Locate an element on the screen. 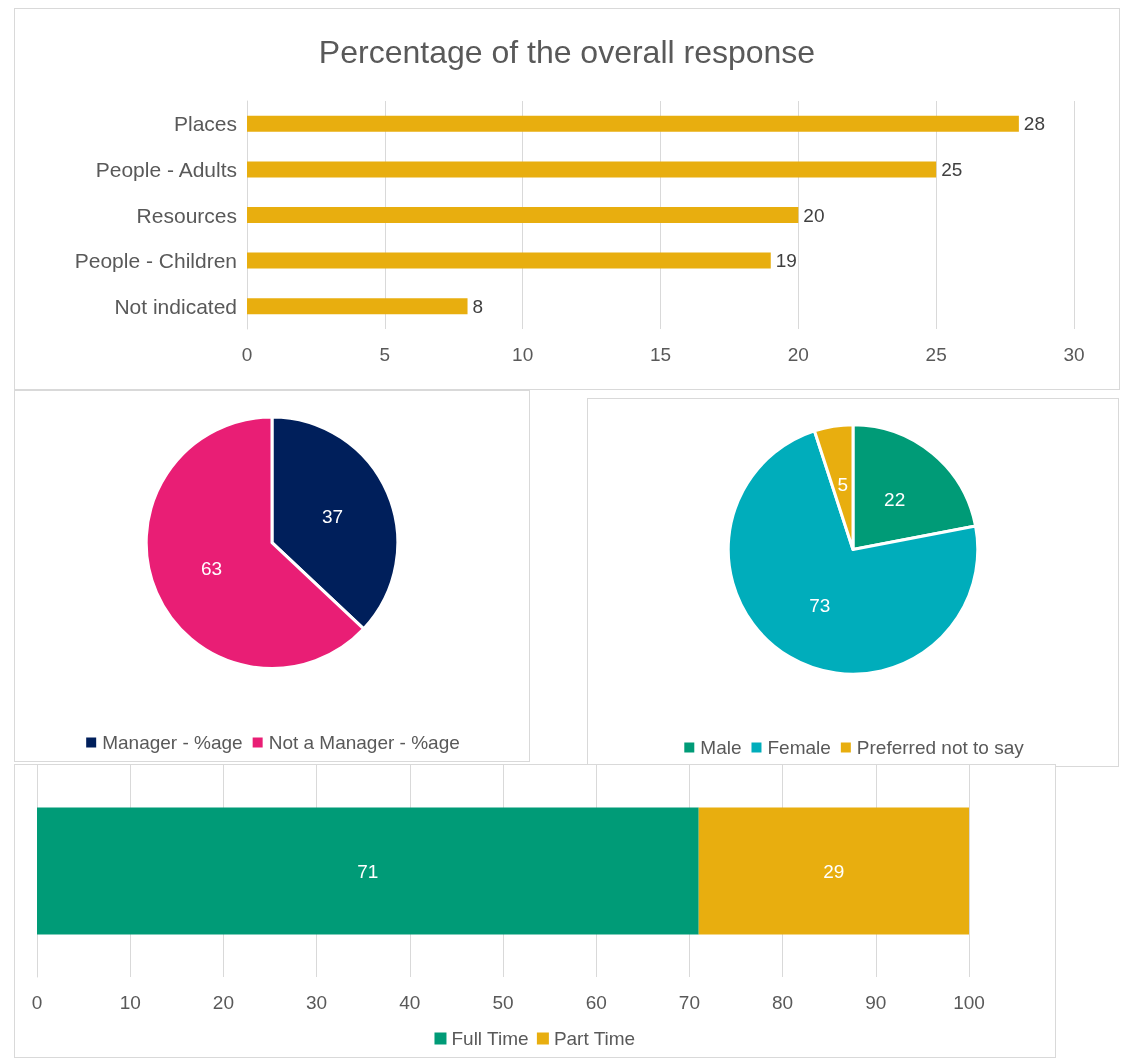  x-tick-label: 90 is located at coordinates (876, 1002).